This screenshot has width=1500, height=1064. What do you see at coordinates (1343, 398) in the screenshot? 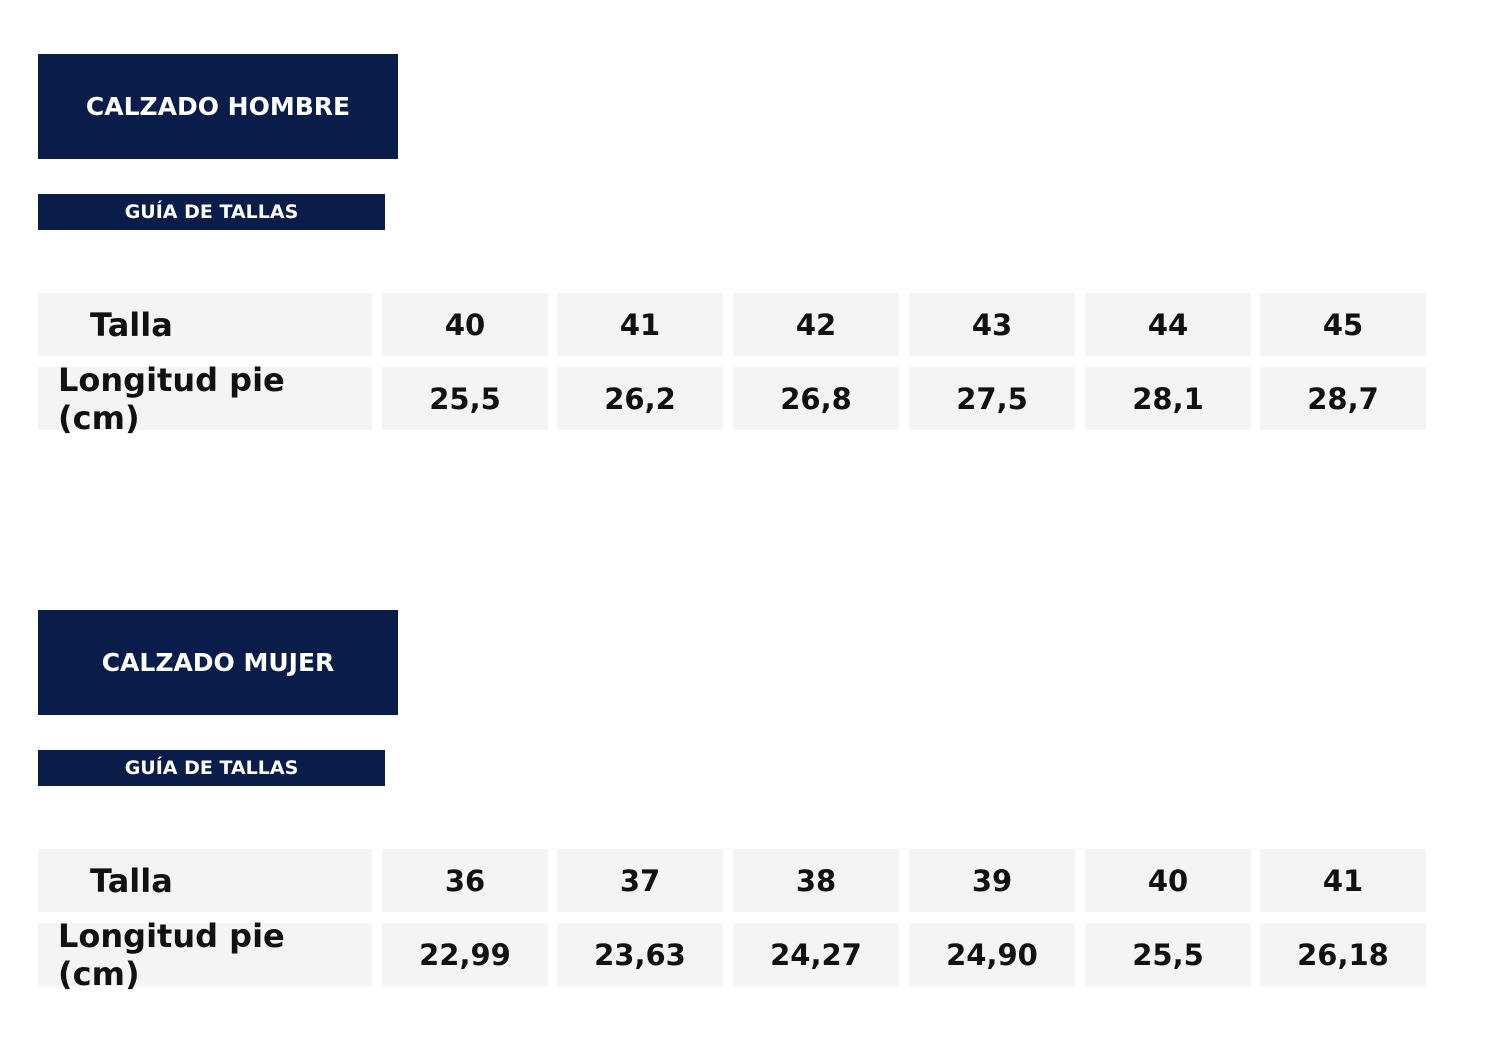
I see `size-value: 28,7` at bounding box center [1343, 398].